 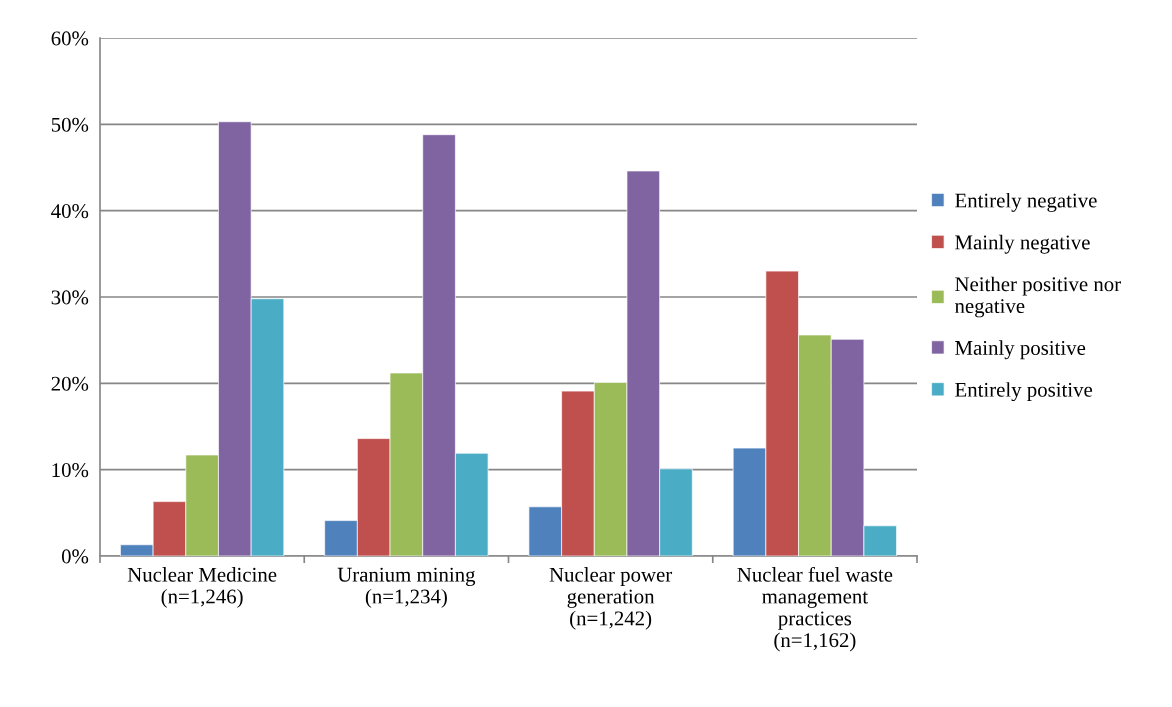 I want to click on y-tick-label: 20%, so click(x=70, y=383).